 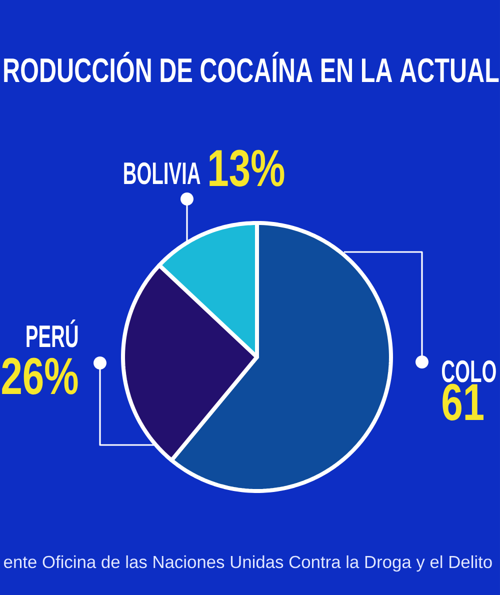 What do you see at coordinates (52, 334) in the screenshot?
I see `slice-label: PERÚ` at bounding box center [52, 334].